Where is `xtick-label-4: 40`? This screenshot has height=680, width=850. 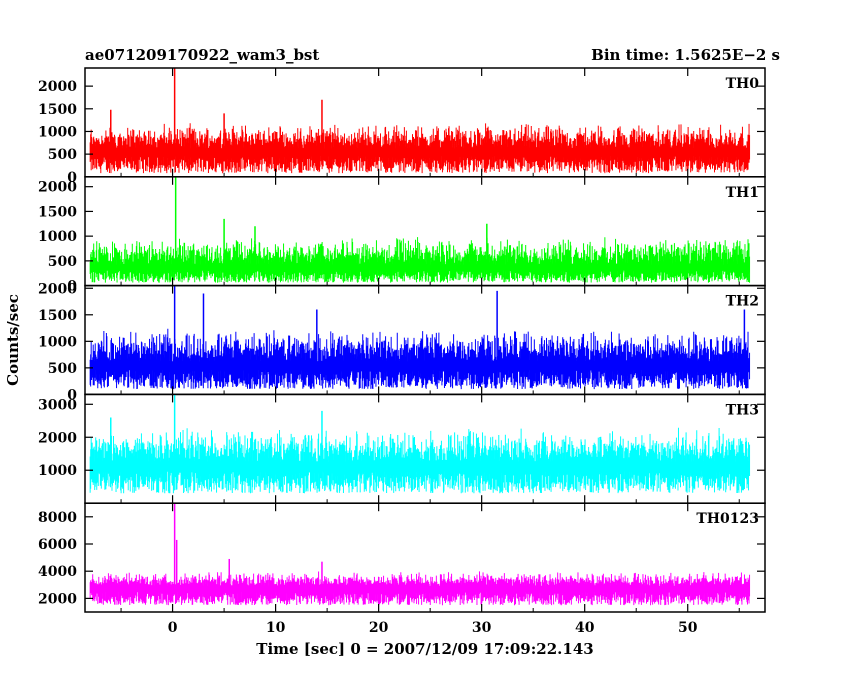
xtick-label-4: 40 is located at coordinates (585, 628).